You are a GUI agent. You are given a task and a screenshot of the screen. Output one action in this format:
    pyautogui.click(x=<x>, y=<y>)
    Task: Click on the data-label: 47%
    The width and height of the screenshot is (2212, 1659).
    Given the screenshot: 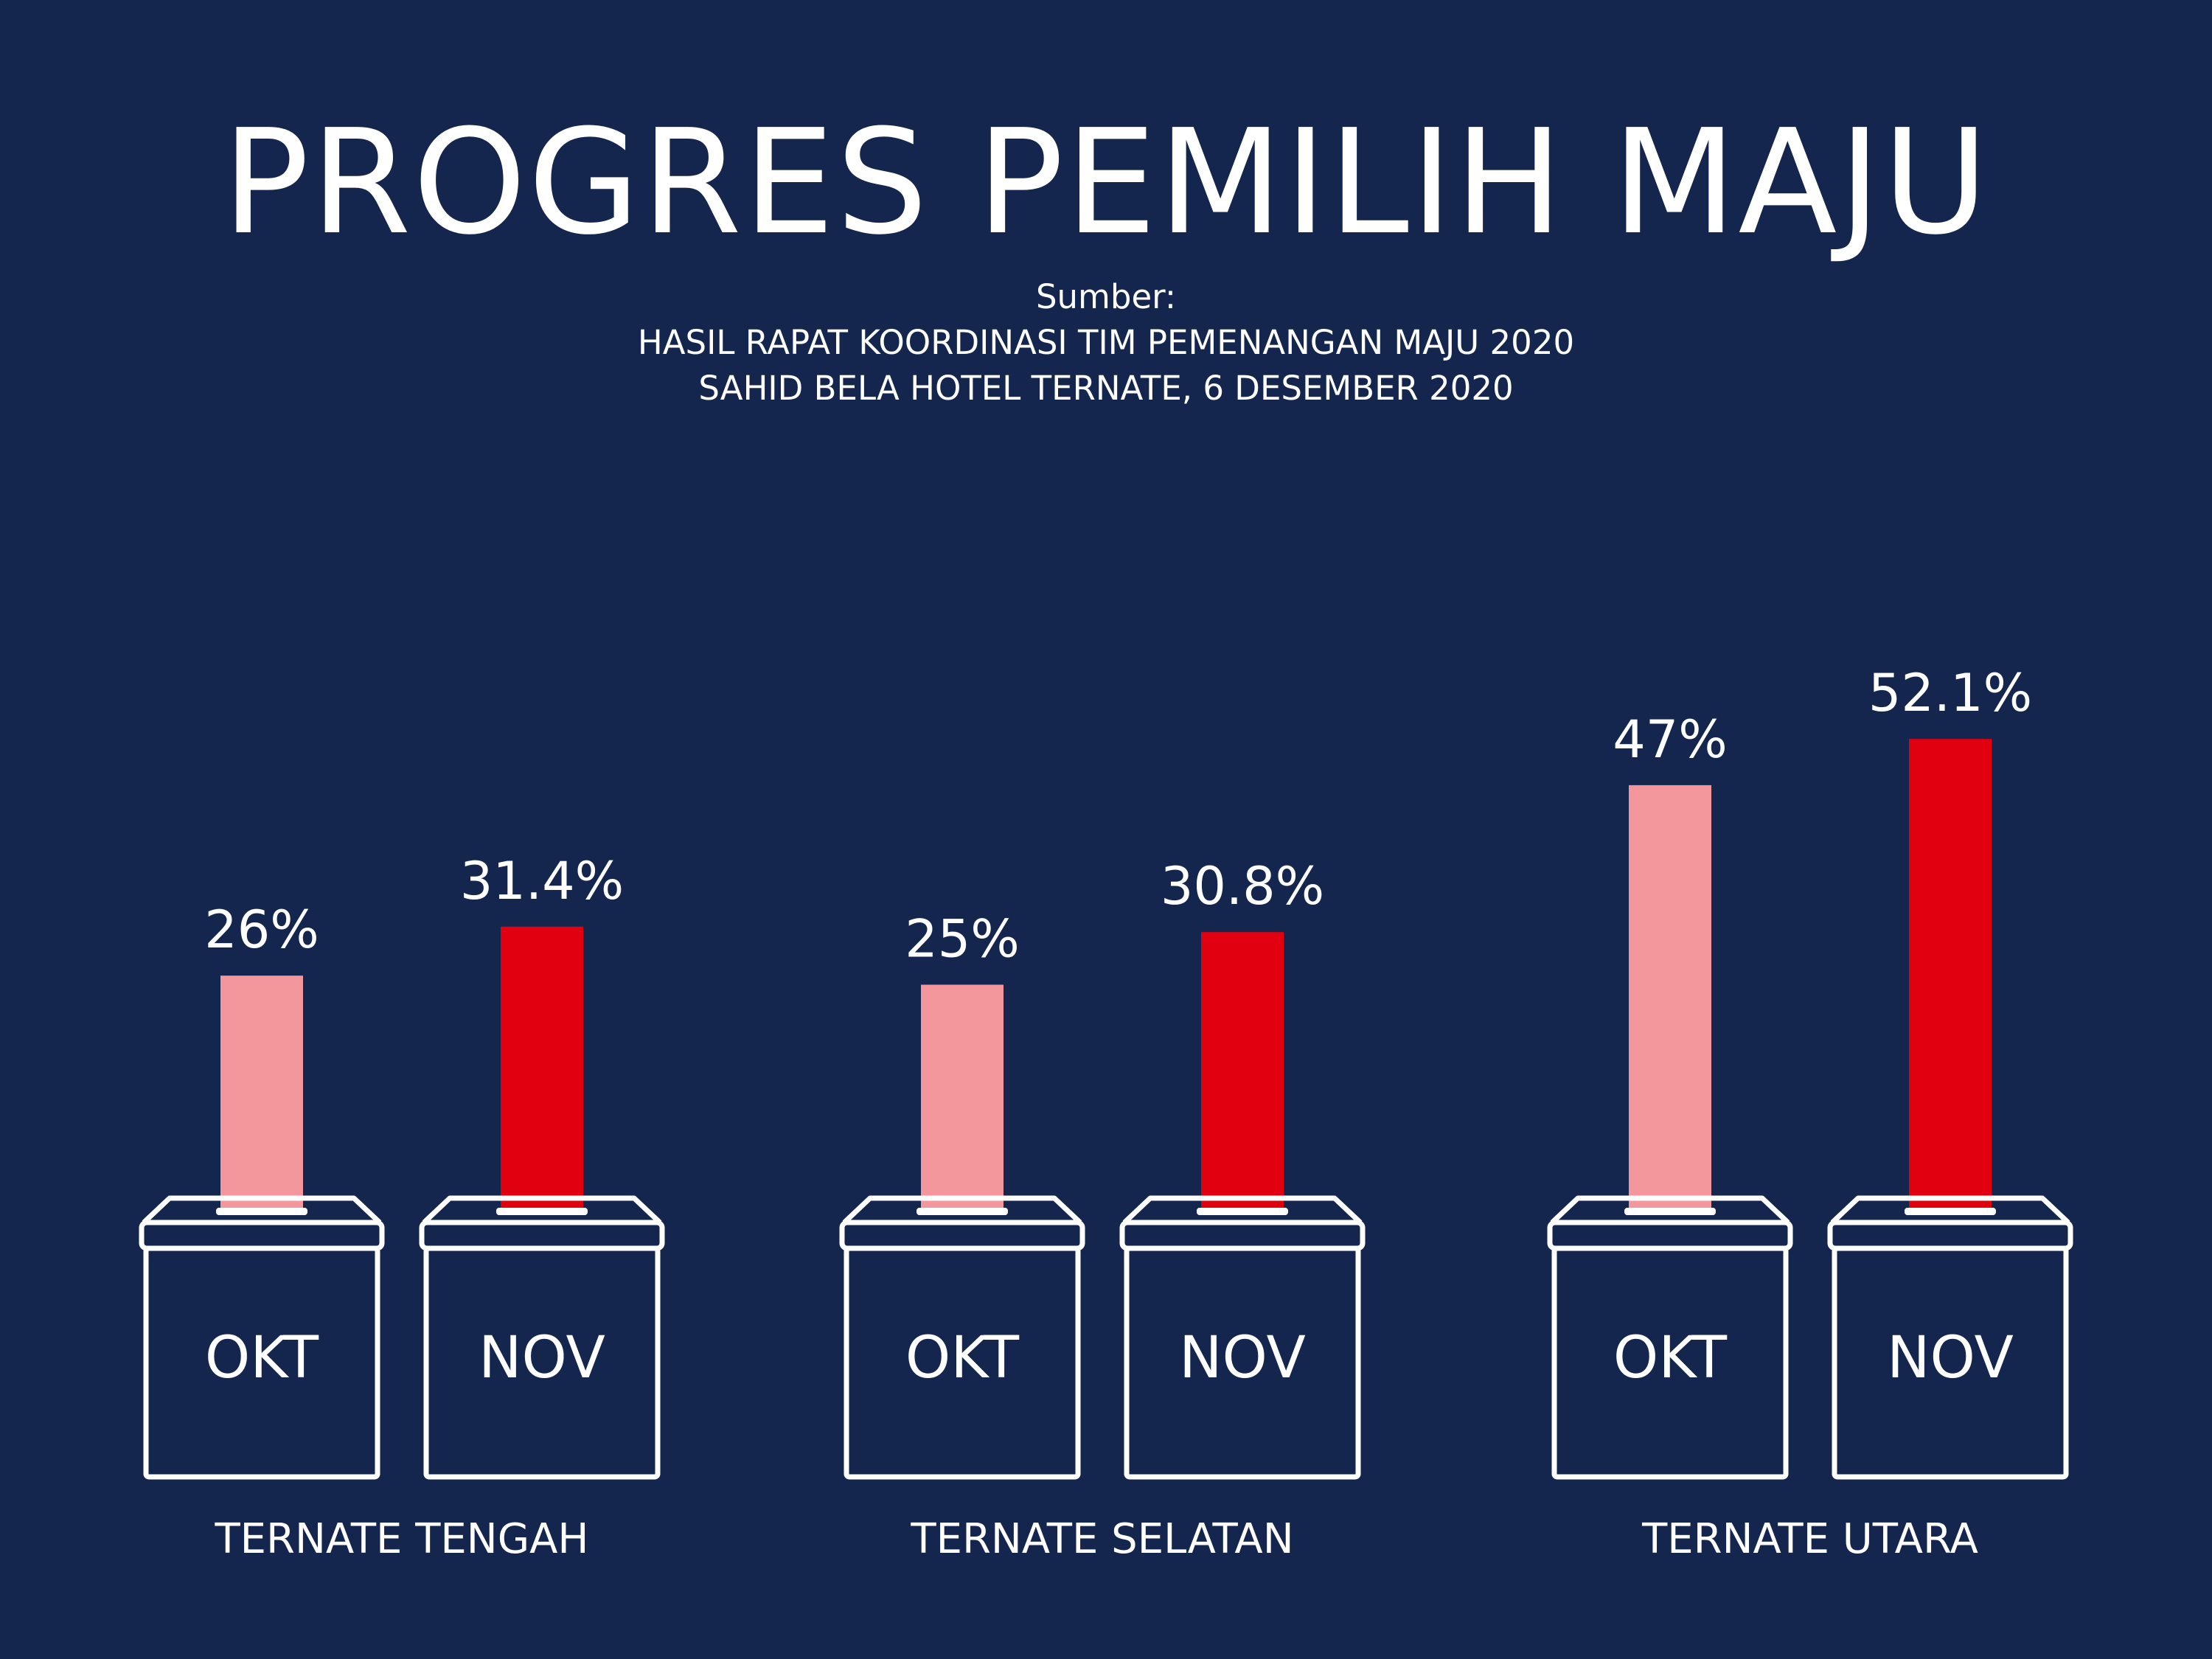 What is the action you would take?
    pyautogui.click(x=1670, y=739)
    